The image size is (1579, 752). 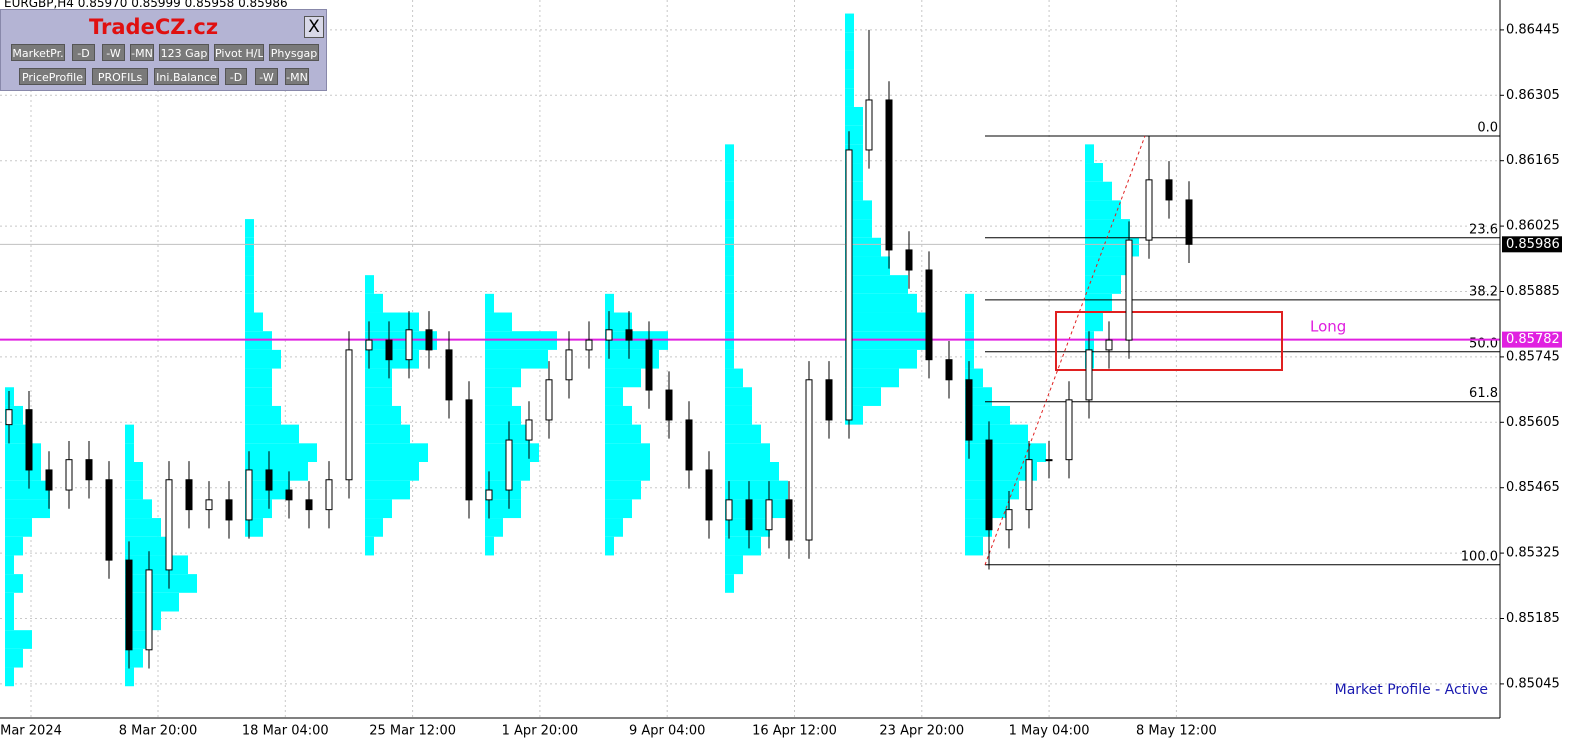 I want to click on panel-button: MarketPr., so click(x=38, y=52).